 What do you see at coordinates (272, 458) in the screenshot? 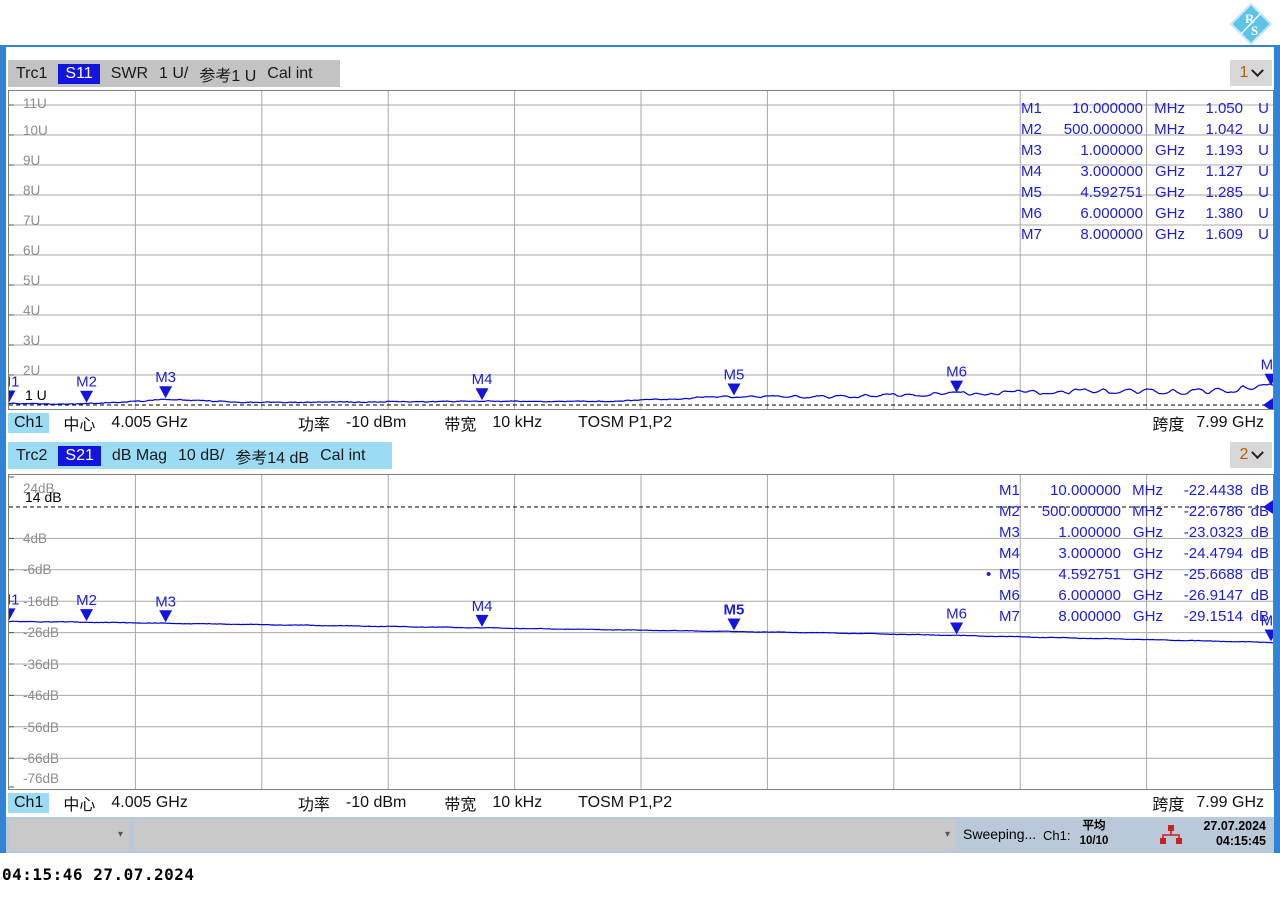
I see `trace2-reference: 参考14 dB` at bounding box center [272, 458].